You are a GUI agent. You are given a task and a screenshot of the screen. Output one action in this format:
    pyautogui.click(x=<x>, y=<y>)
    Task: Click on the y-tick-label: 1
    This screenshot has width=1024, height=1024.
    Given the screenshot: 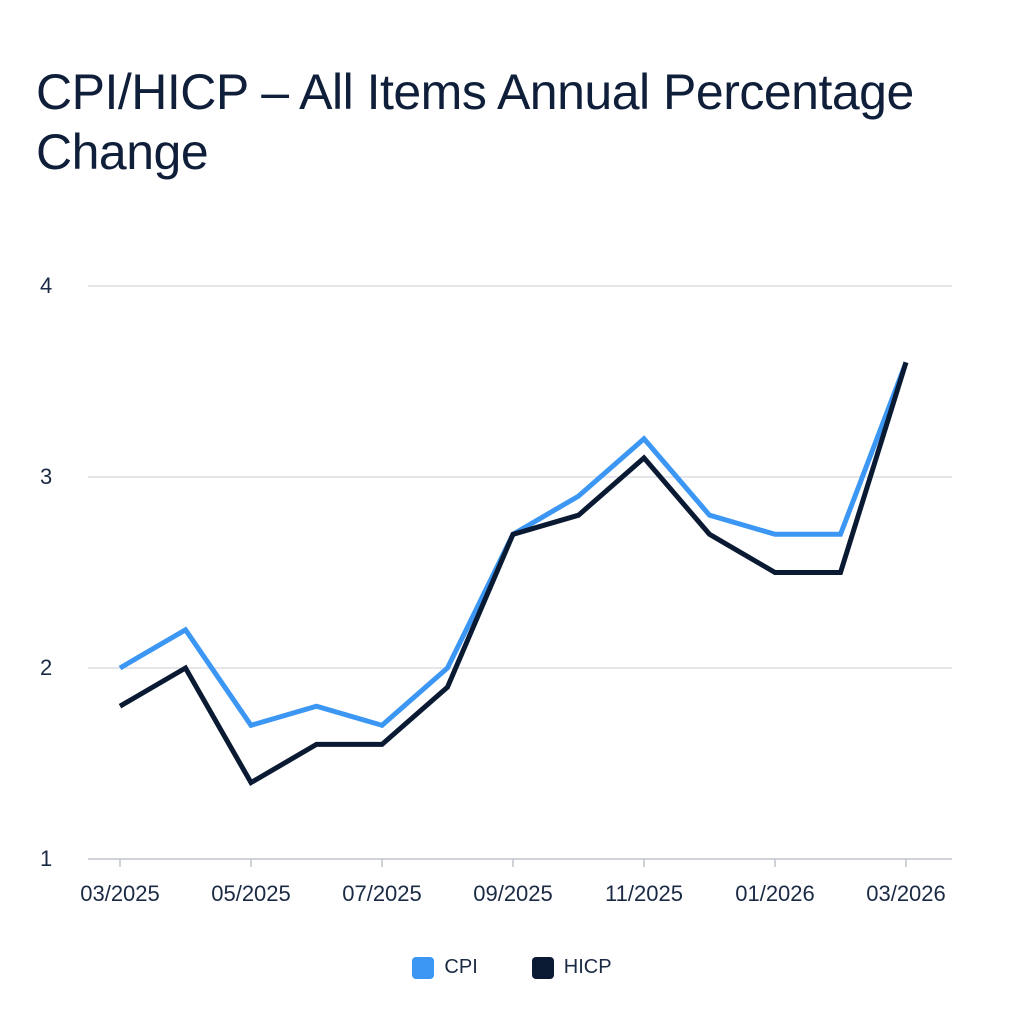 What is the action you would take?
    pyautogui.click(x=46, y=858)
    